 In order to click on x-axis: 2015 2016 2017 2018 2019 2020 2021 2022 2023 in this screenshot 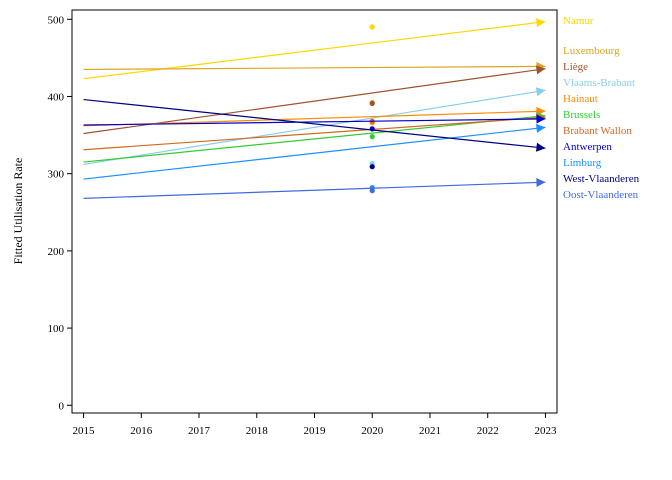, I will do `click(315, 425)`.